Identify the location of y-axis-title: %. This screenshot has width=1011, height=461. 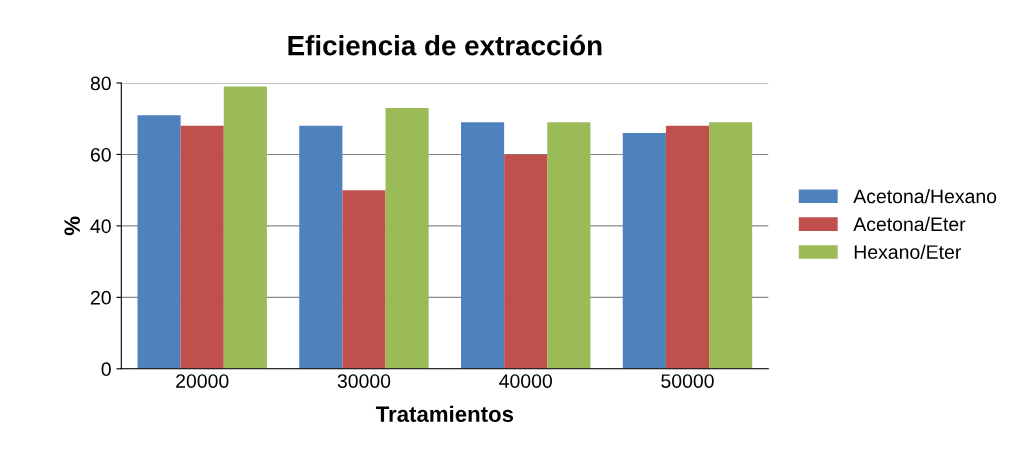
(72, 226).